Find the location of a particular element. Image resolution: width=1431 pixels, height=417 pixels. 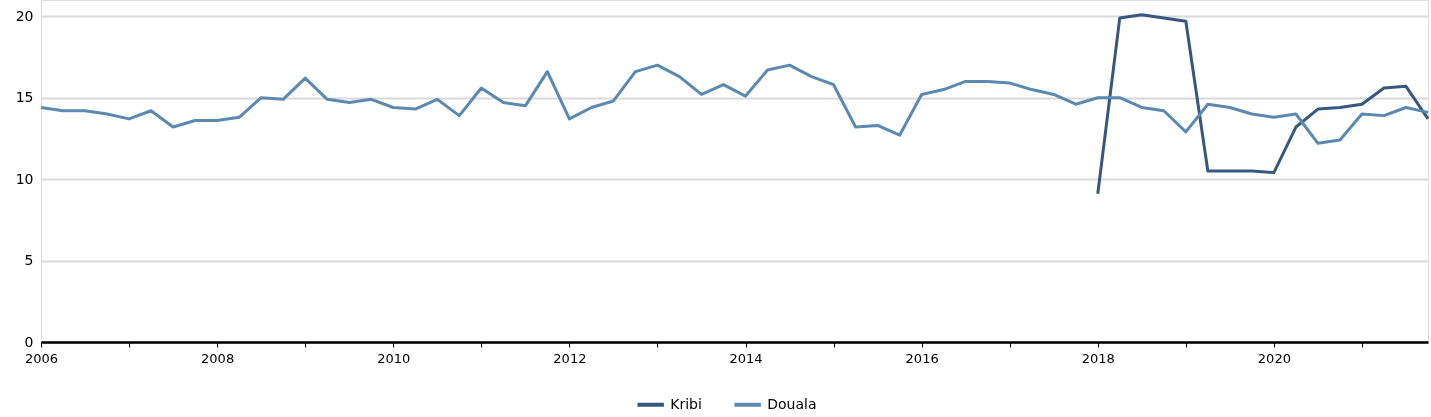

x-tick-label: 2006 is located at coordinates (41, 358).